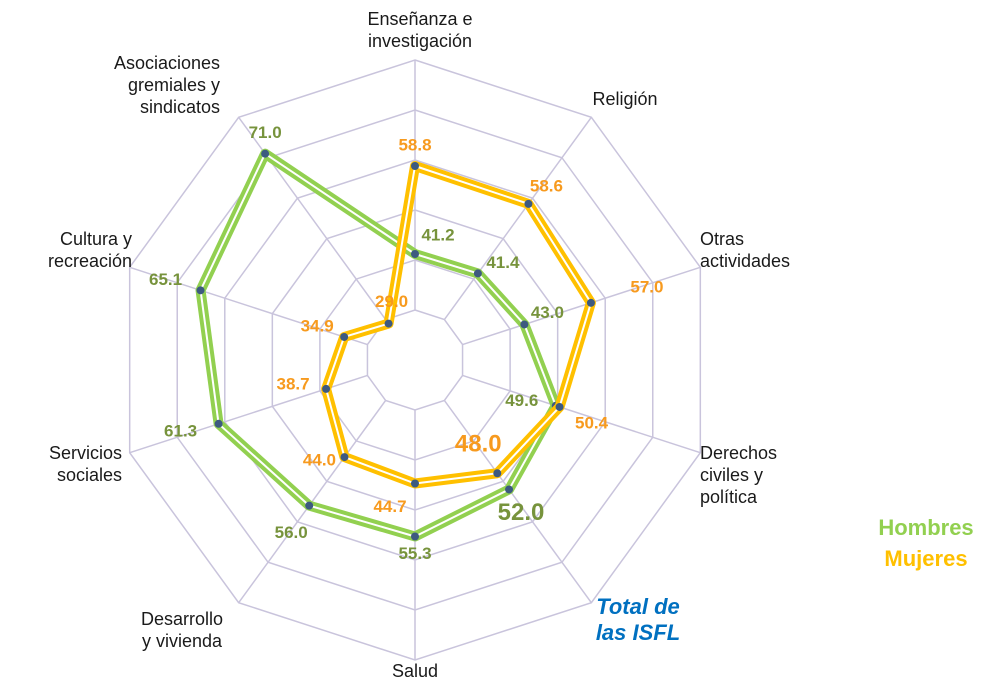 The height and width of the screenshot is (682, 990). Describe the element at coordinates (745, 250) in the screenshot. I see `category-label: Otras actividades` at that location.